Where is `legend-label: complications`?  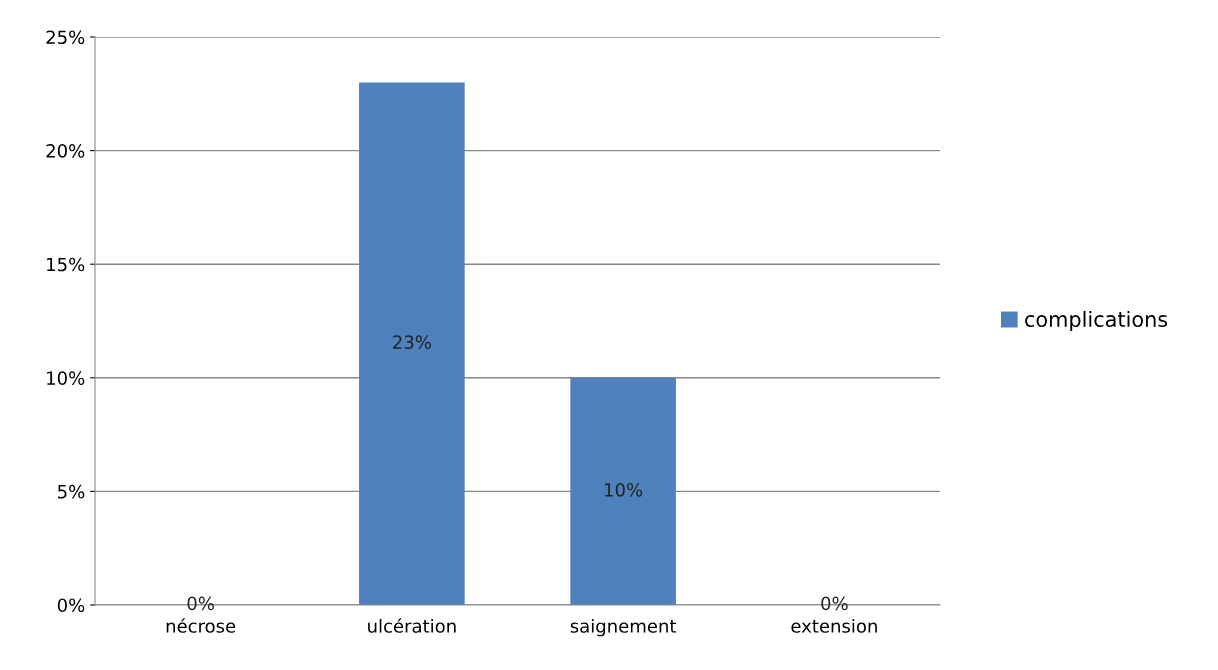
legend-label: complications is located at coordinates (1096, 321).